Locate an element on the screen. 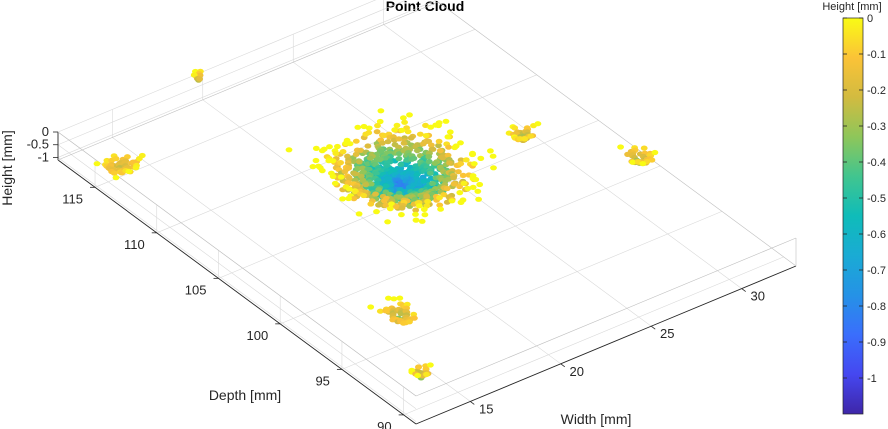 This screenshot has height=429, width=888. grid-line-z-back is located at coordinates (217, 66).